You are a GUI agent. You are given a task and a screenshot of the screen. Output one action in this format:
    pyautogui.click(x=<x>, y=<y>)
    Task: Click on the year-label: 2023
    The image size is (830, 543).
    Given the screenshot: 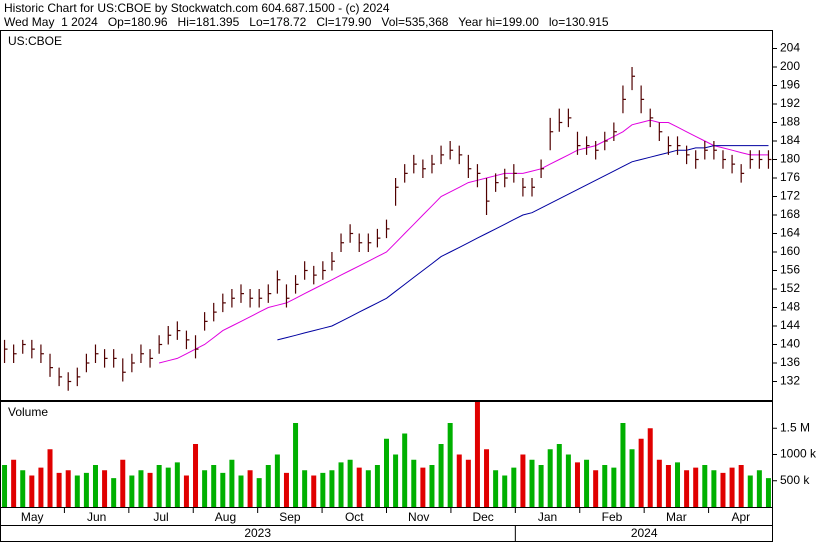 What is the action you would take?
    pyautogui.click(x=257, y=533)
    